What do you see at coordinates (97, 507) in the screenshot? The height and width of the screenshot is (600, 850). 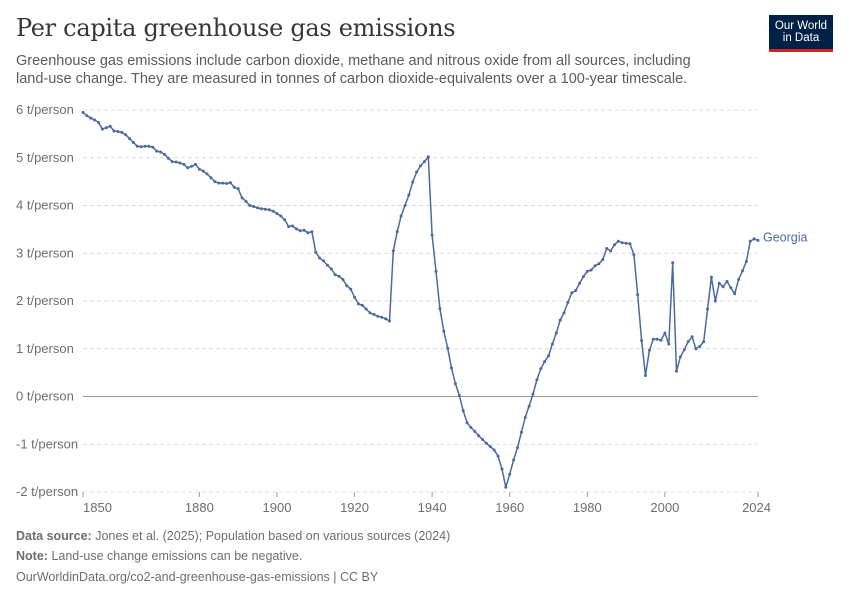 I see `x-tick-label: 1850` at bounding box center [97, 507].